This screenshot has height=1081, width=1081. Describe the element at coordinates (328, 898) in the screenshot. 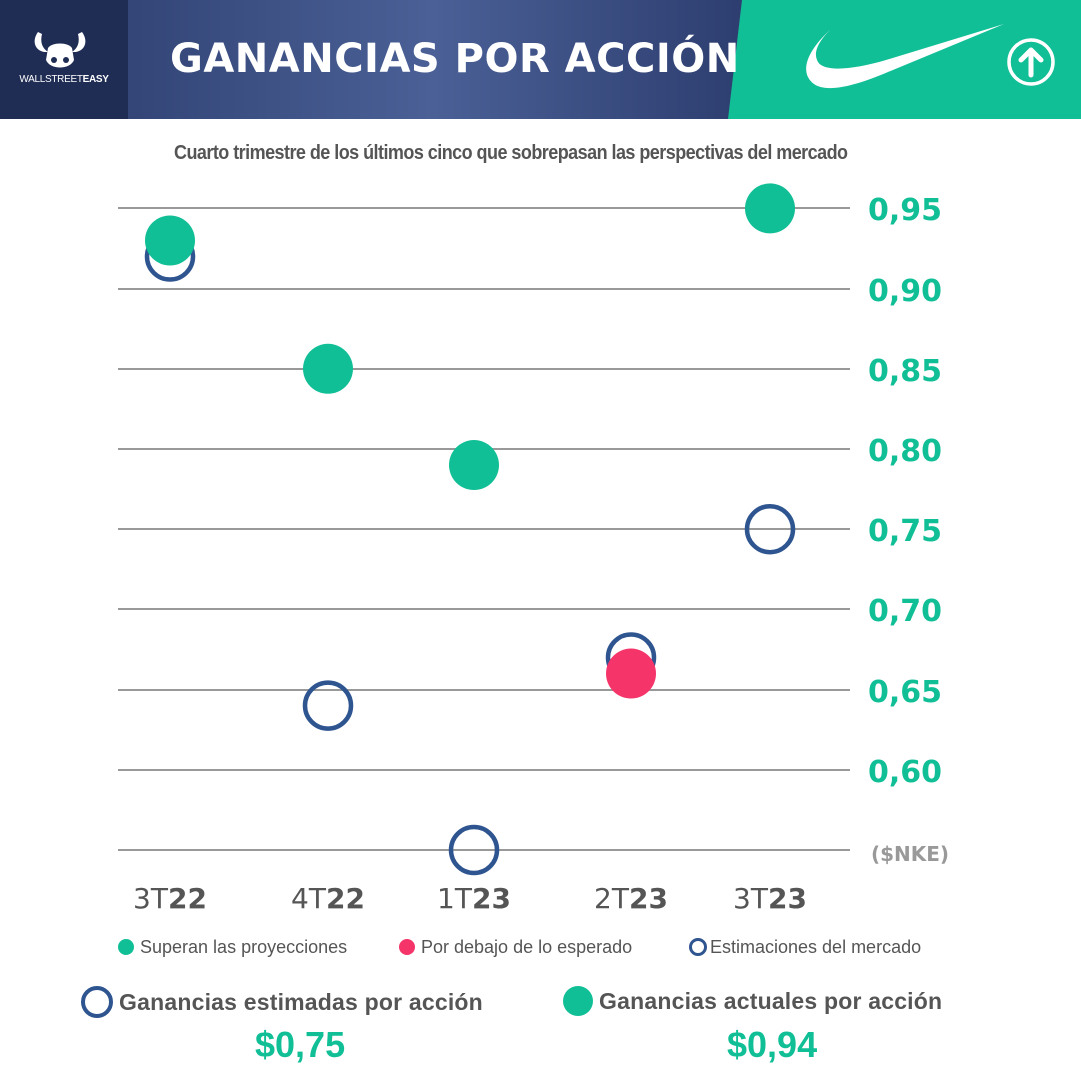

I see `x-tick-label: 4T22` at that location.